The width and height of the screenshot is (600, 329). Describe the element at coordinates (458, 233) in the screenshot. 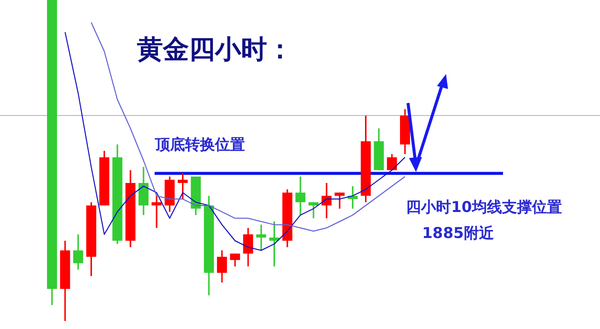

I see `text: 1885附近` at that location.